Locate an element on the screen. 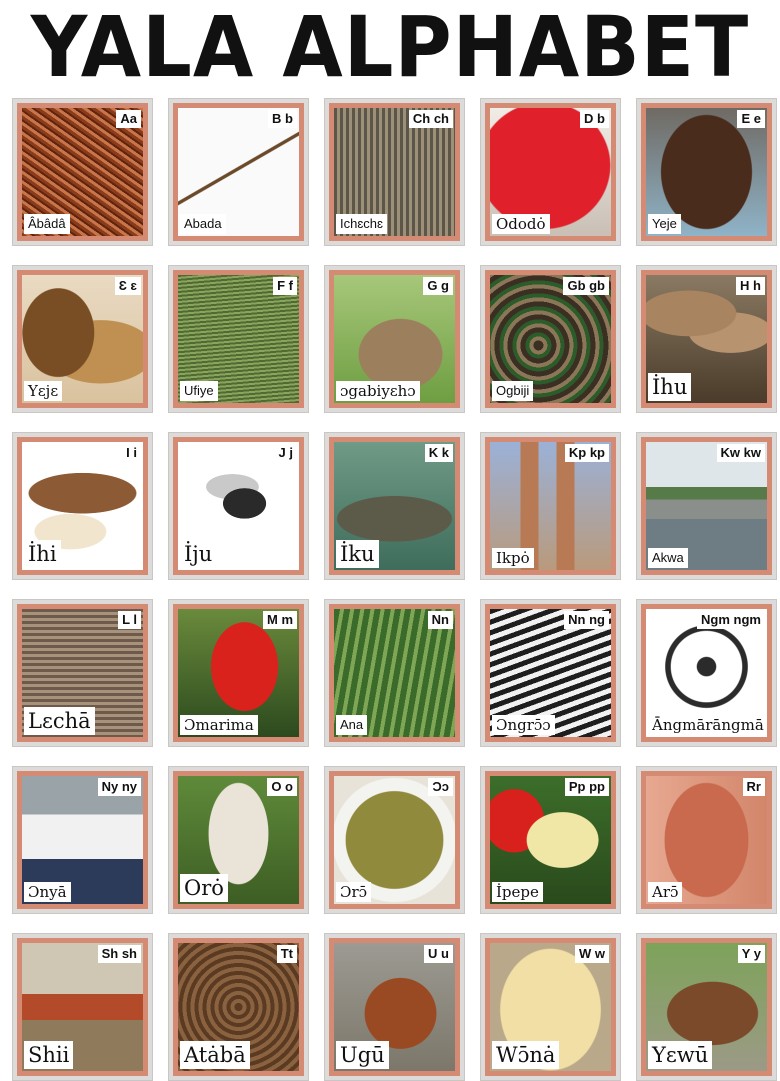  alphabet-card: Kw kw Akwa is located at coordinates (706, 506).